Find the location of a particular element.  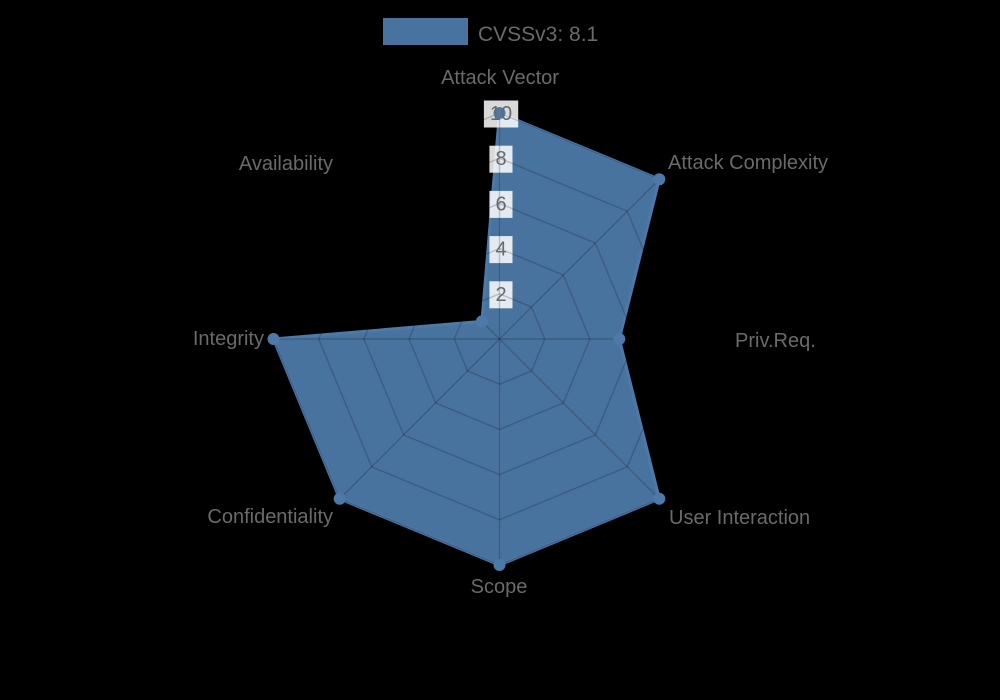

axis-label-confidentiality: Confidentiality is located at coordinates (270, 517).